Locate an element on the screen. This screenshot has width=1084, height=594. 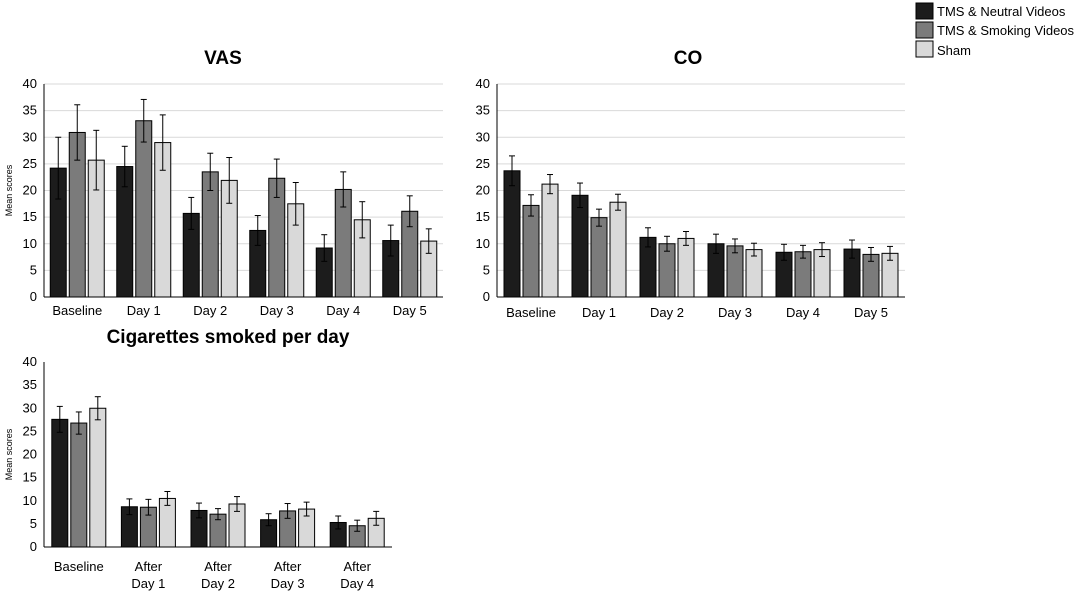
chart-title: Cigarettes smoked per day is located at coordinates (228, 337).